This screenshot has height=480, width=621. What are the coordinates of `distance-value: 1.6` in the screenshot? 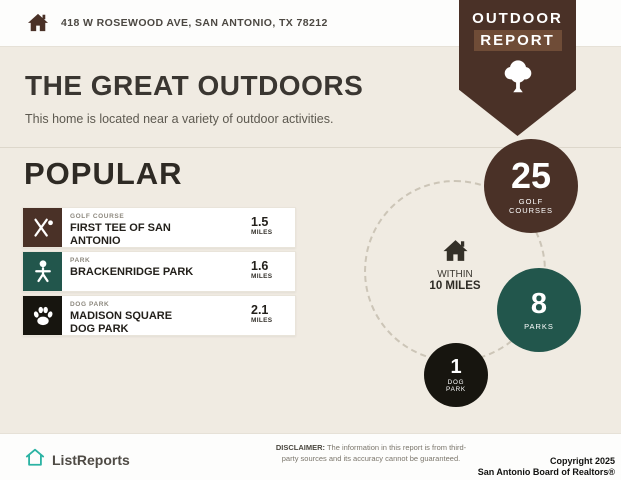 It's located at (260, 266).